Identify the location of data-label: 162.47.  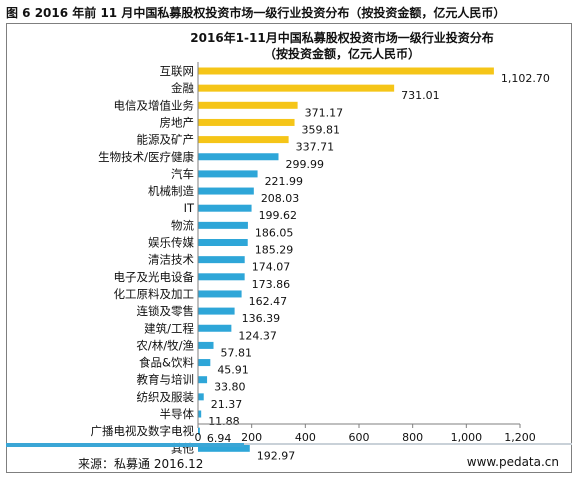
(268, 301).